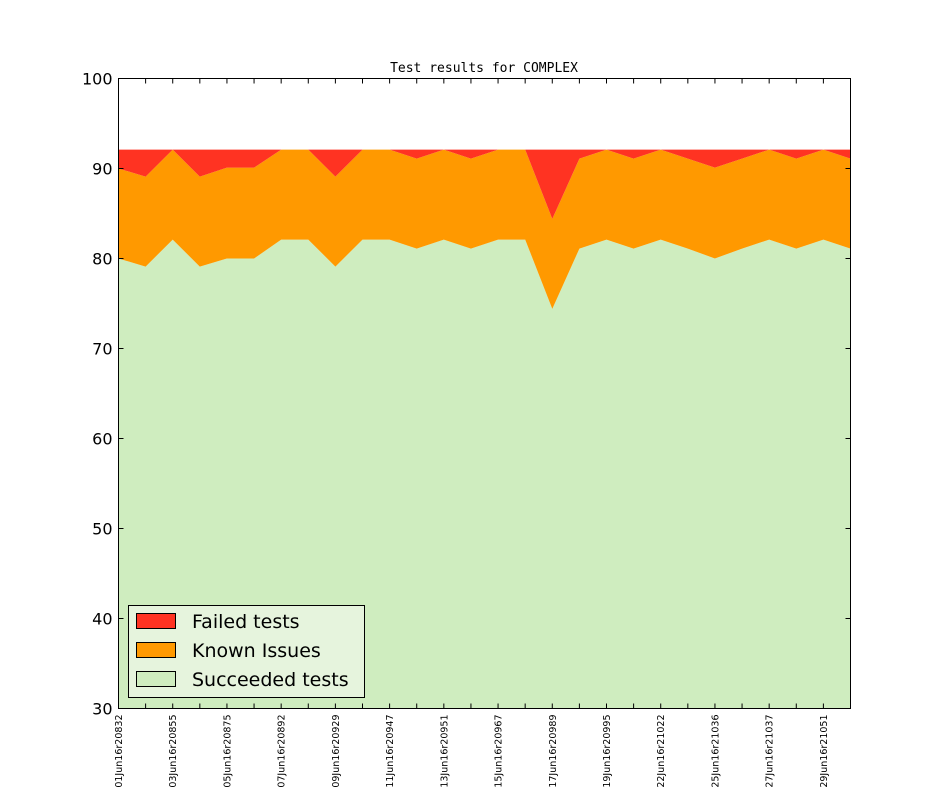 The height and width of the screenshot is (787, 944). Describe the element at coordinates (484, 184) in the screenshot. I see `area-failed-tests` at that location.